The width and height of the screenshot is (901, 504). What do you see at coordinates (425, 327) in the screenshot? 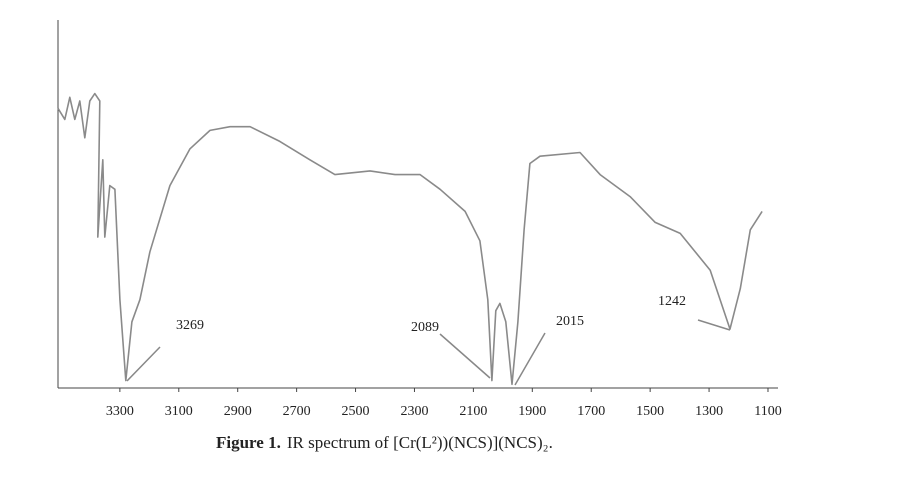
I see `peak-label: 2089` at bounding box center [425, 327].